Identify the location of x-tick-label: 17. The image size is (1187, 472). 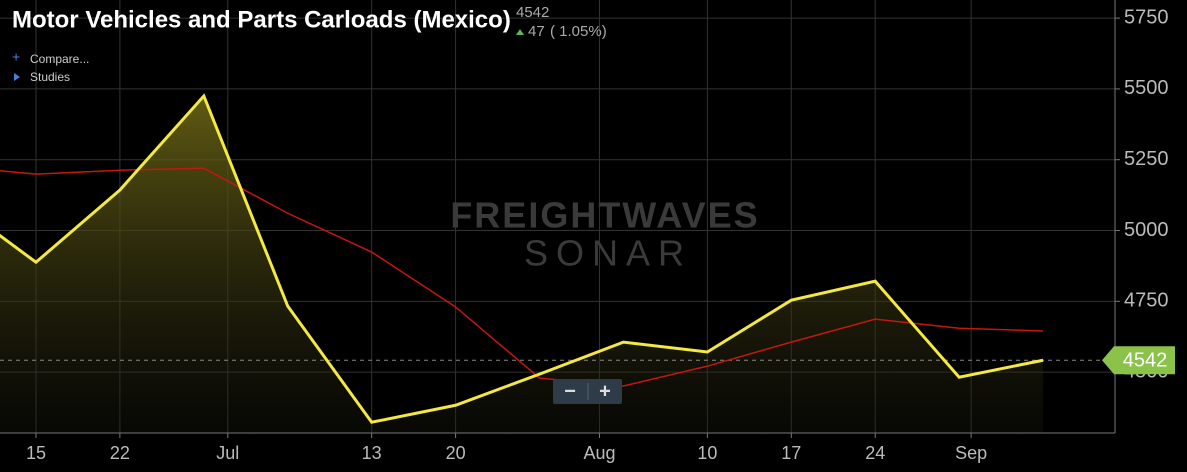
(791, 453).